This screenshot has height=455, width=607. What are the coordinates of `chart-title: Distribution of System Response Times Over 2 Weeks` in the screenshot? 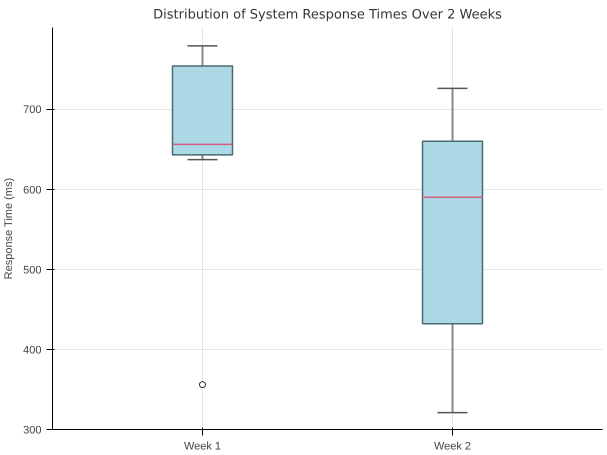 It's located at (327, 15).